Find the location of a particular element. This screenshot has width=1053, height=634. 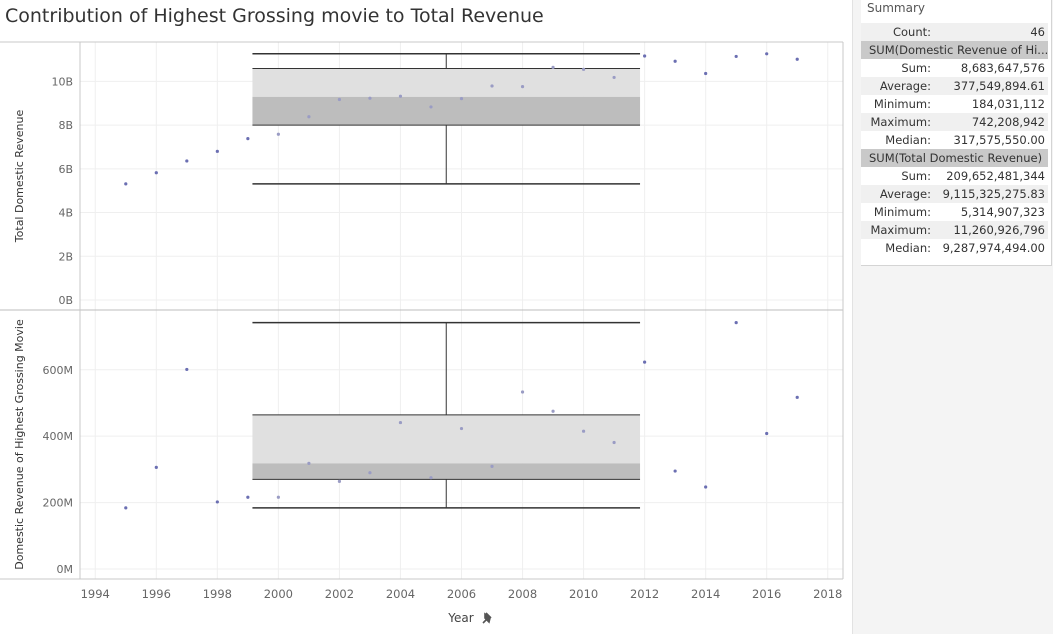

y-tick-label: 0B is located at coordinates (65, 300).